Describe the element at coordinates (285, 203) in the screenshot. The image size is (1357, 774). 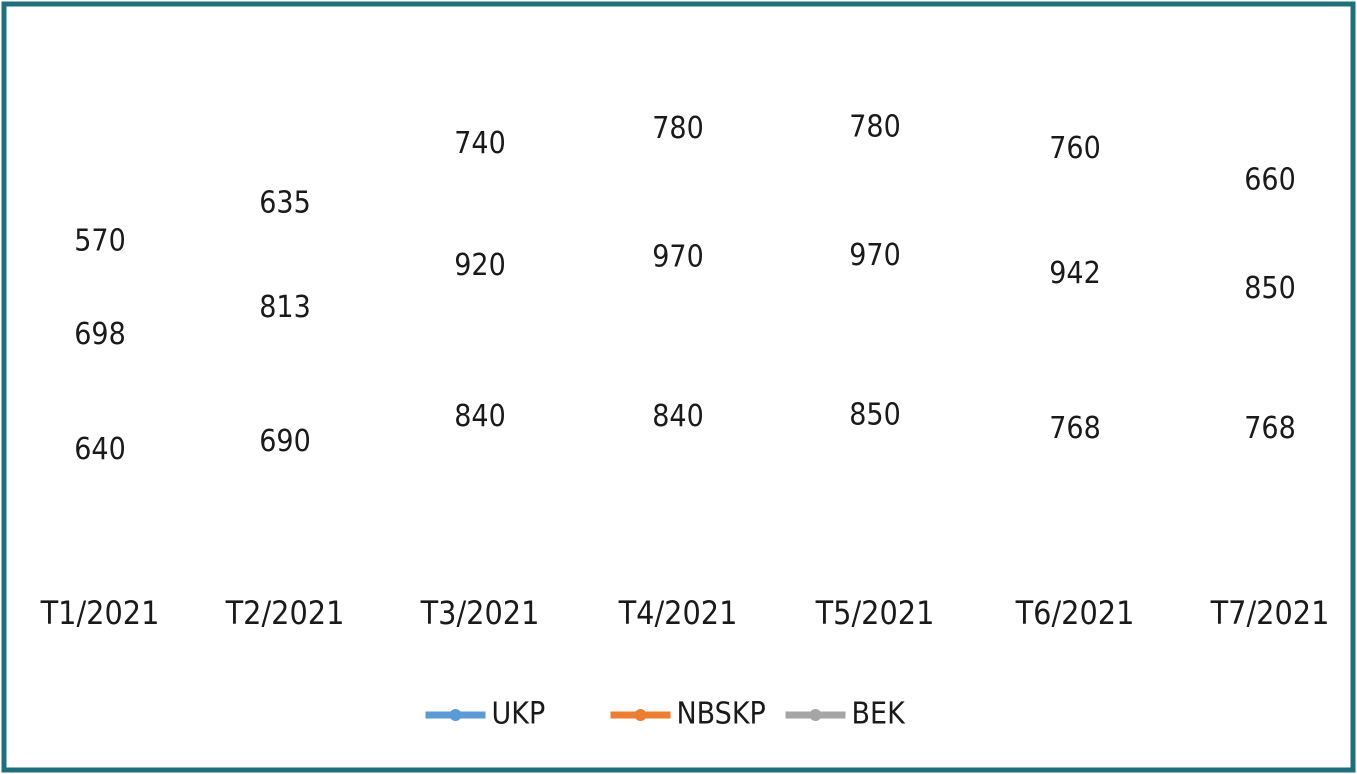
I see `data-label: 635` at that location.